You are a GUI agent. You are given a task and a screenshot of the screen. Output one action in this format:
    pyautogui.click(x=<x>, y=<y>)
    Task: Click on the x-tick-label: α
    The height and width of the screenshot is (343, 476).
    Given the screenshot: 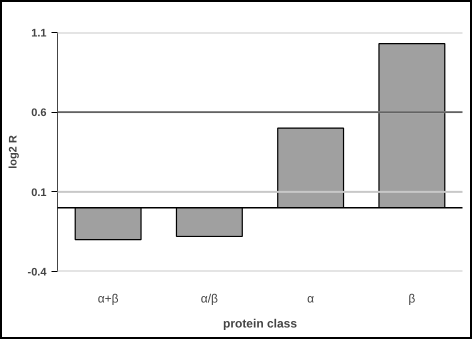 What is the action you would take?
    pyautogui.click(x=310, y=299)
    